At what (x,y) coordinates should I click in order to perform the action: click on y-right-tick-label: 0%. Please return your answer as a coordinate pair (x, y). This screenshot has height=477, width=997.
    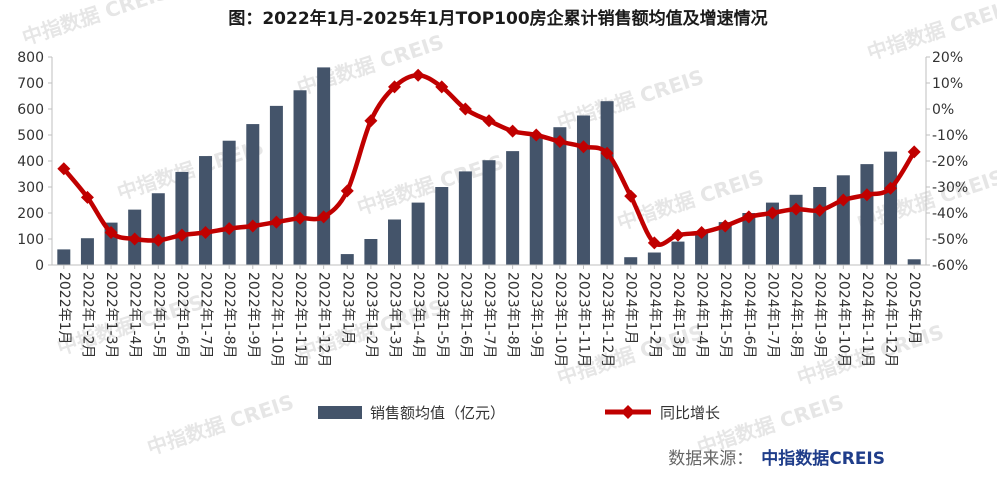
    Looking at the image, I should click on (943, 110).